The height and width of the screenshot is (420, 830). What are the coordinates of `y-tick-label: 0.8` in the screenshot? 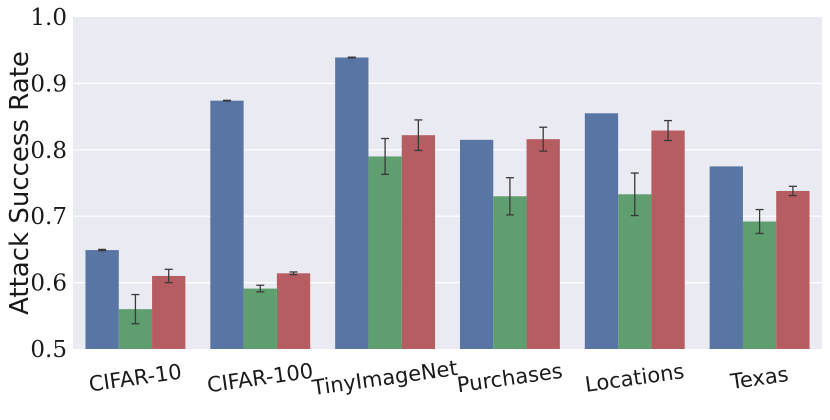 It's located at (48, 151).